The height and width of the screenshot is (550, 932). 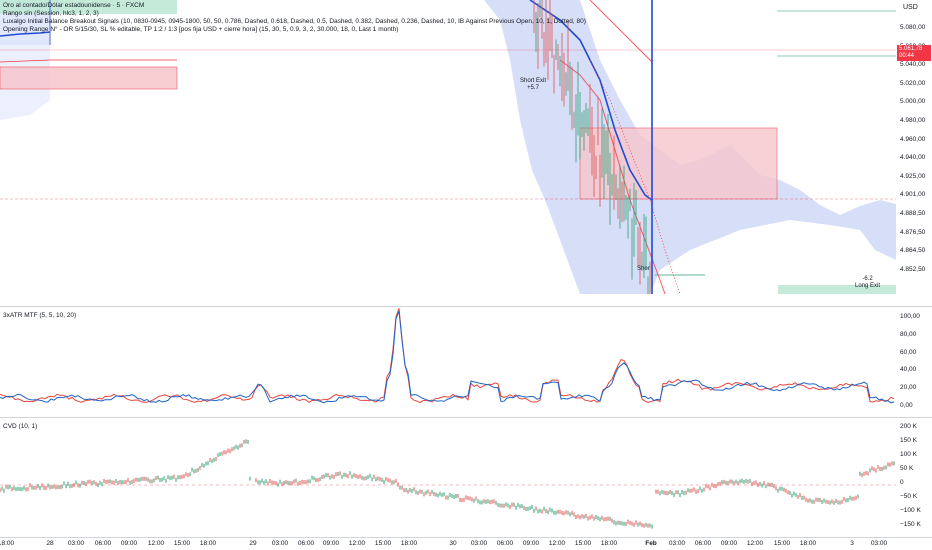 What do you see at coordinates (913, 102) in the screenshot?
I see `axis-tick: 5.000,00` at bounding box center [913, 102].